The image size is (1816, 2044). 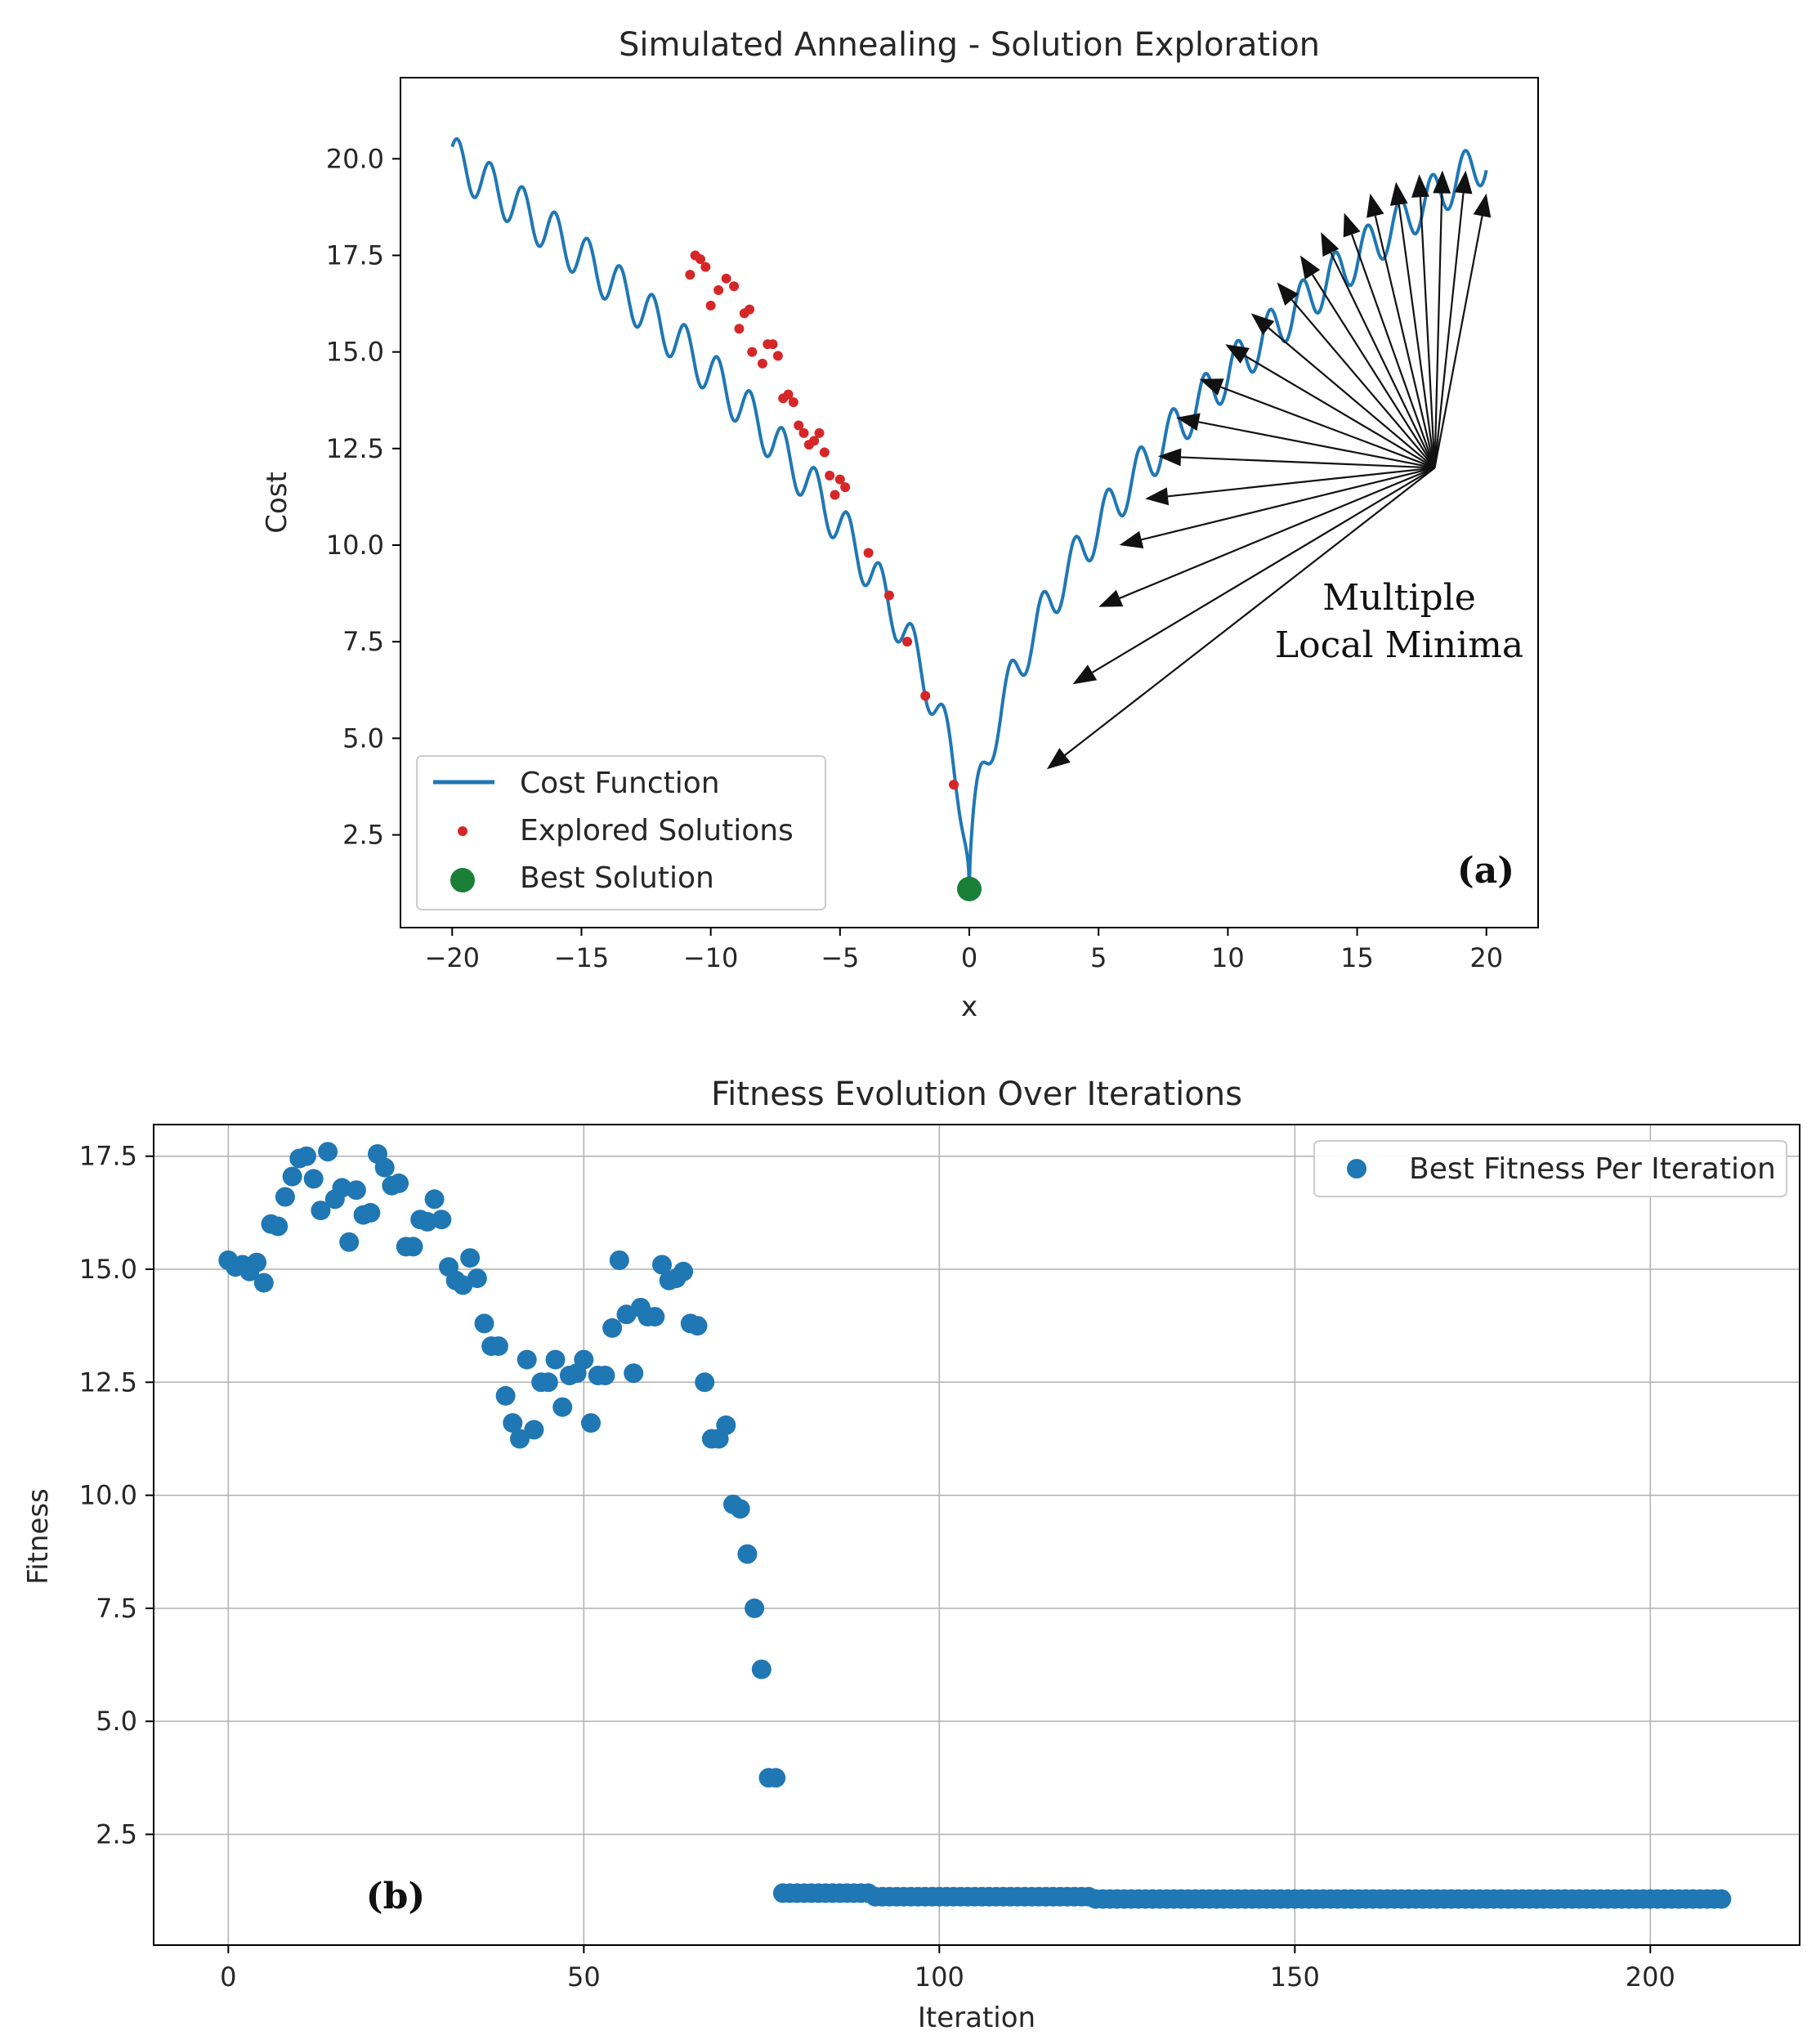 I want to click on legend-best-fitness: Best Fitness Per Iteration, so click(x=1592, y=1169).